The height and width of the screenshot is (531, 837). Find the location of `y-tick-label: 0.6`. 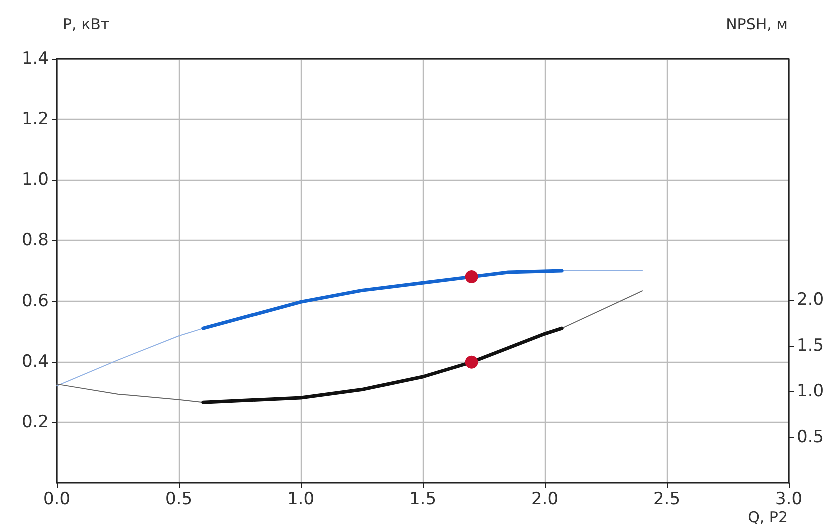

y-tick-label: 0.6 is located at coordinates (35, 301).